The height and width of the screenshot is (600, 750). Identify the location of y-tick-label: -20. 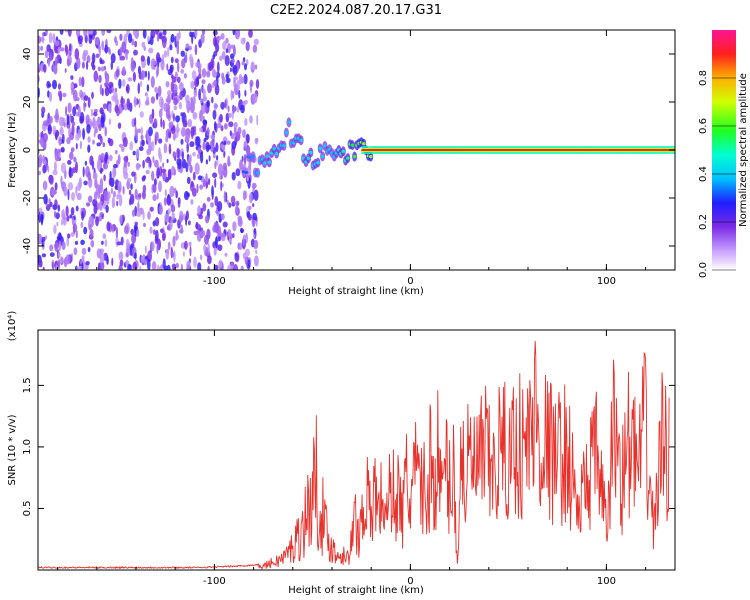
(27, 198).